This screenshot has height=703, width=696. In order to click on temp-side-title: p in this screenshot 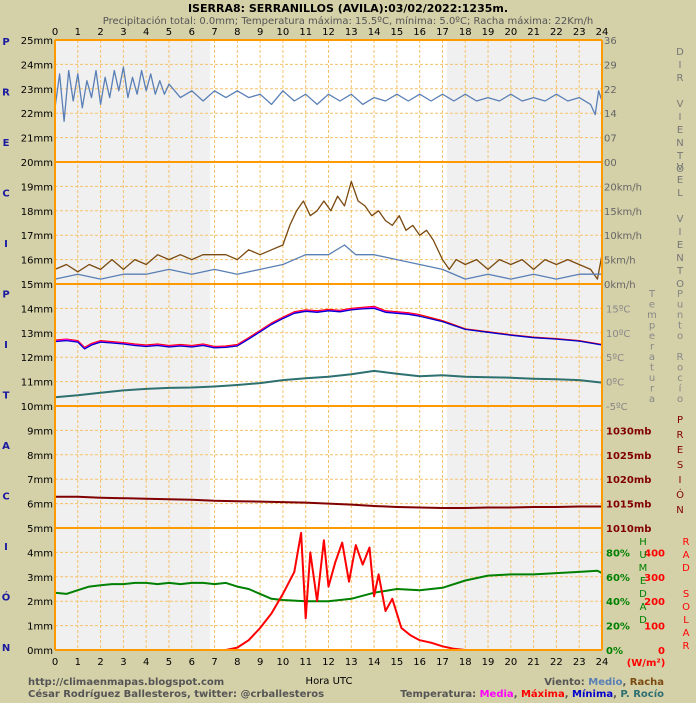, I will do `click(652, 326)`.